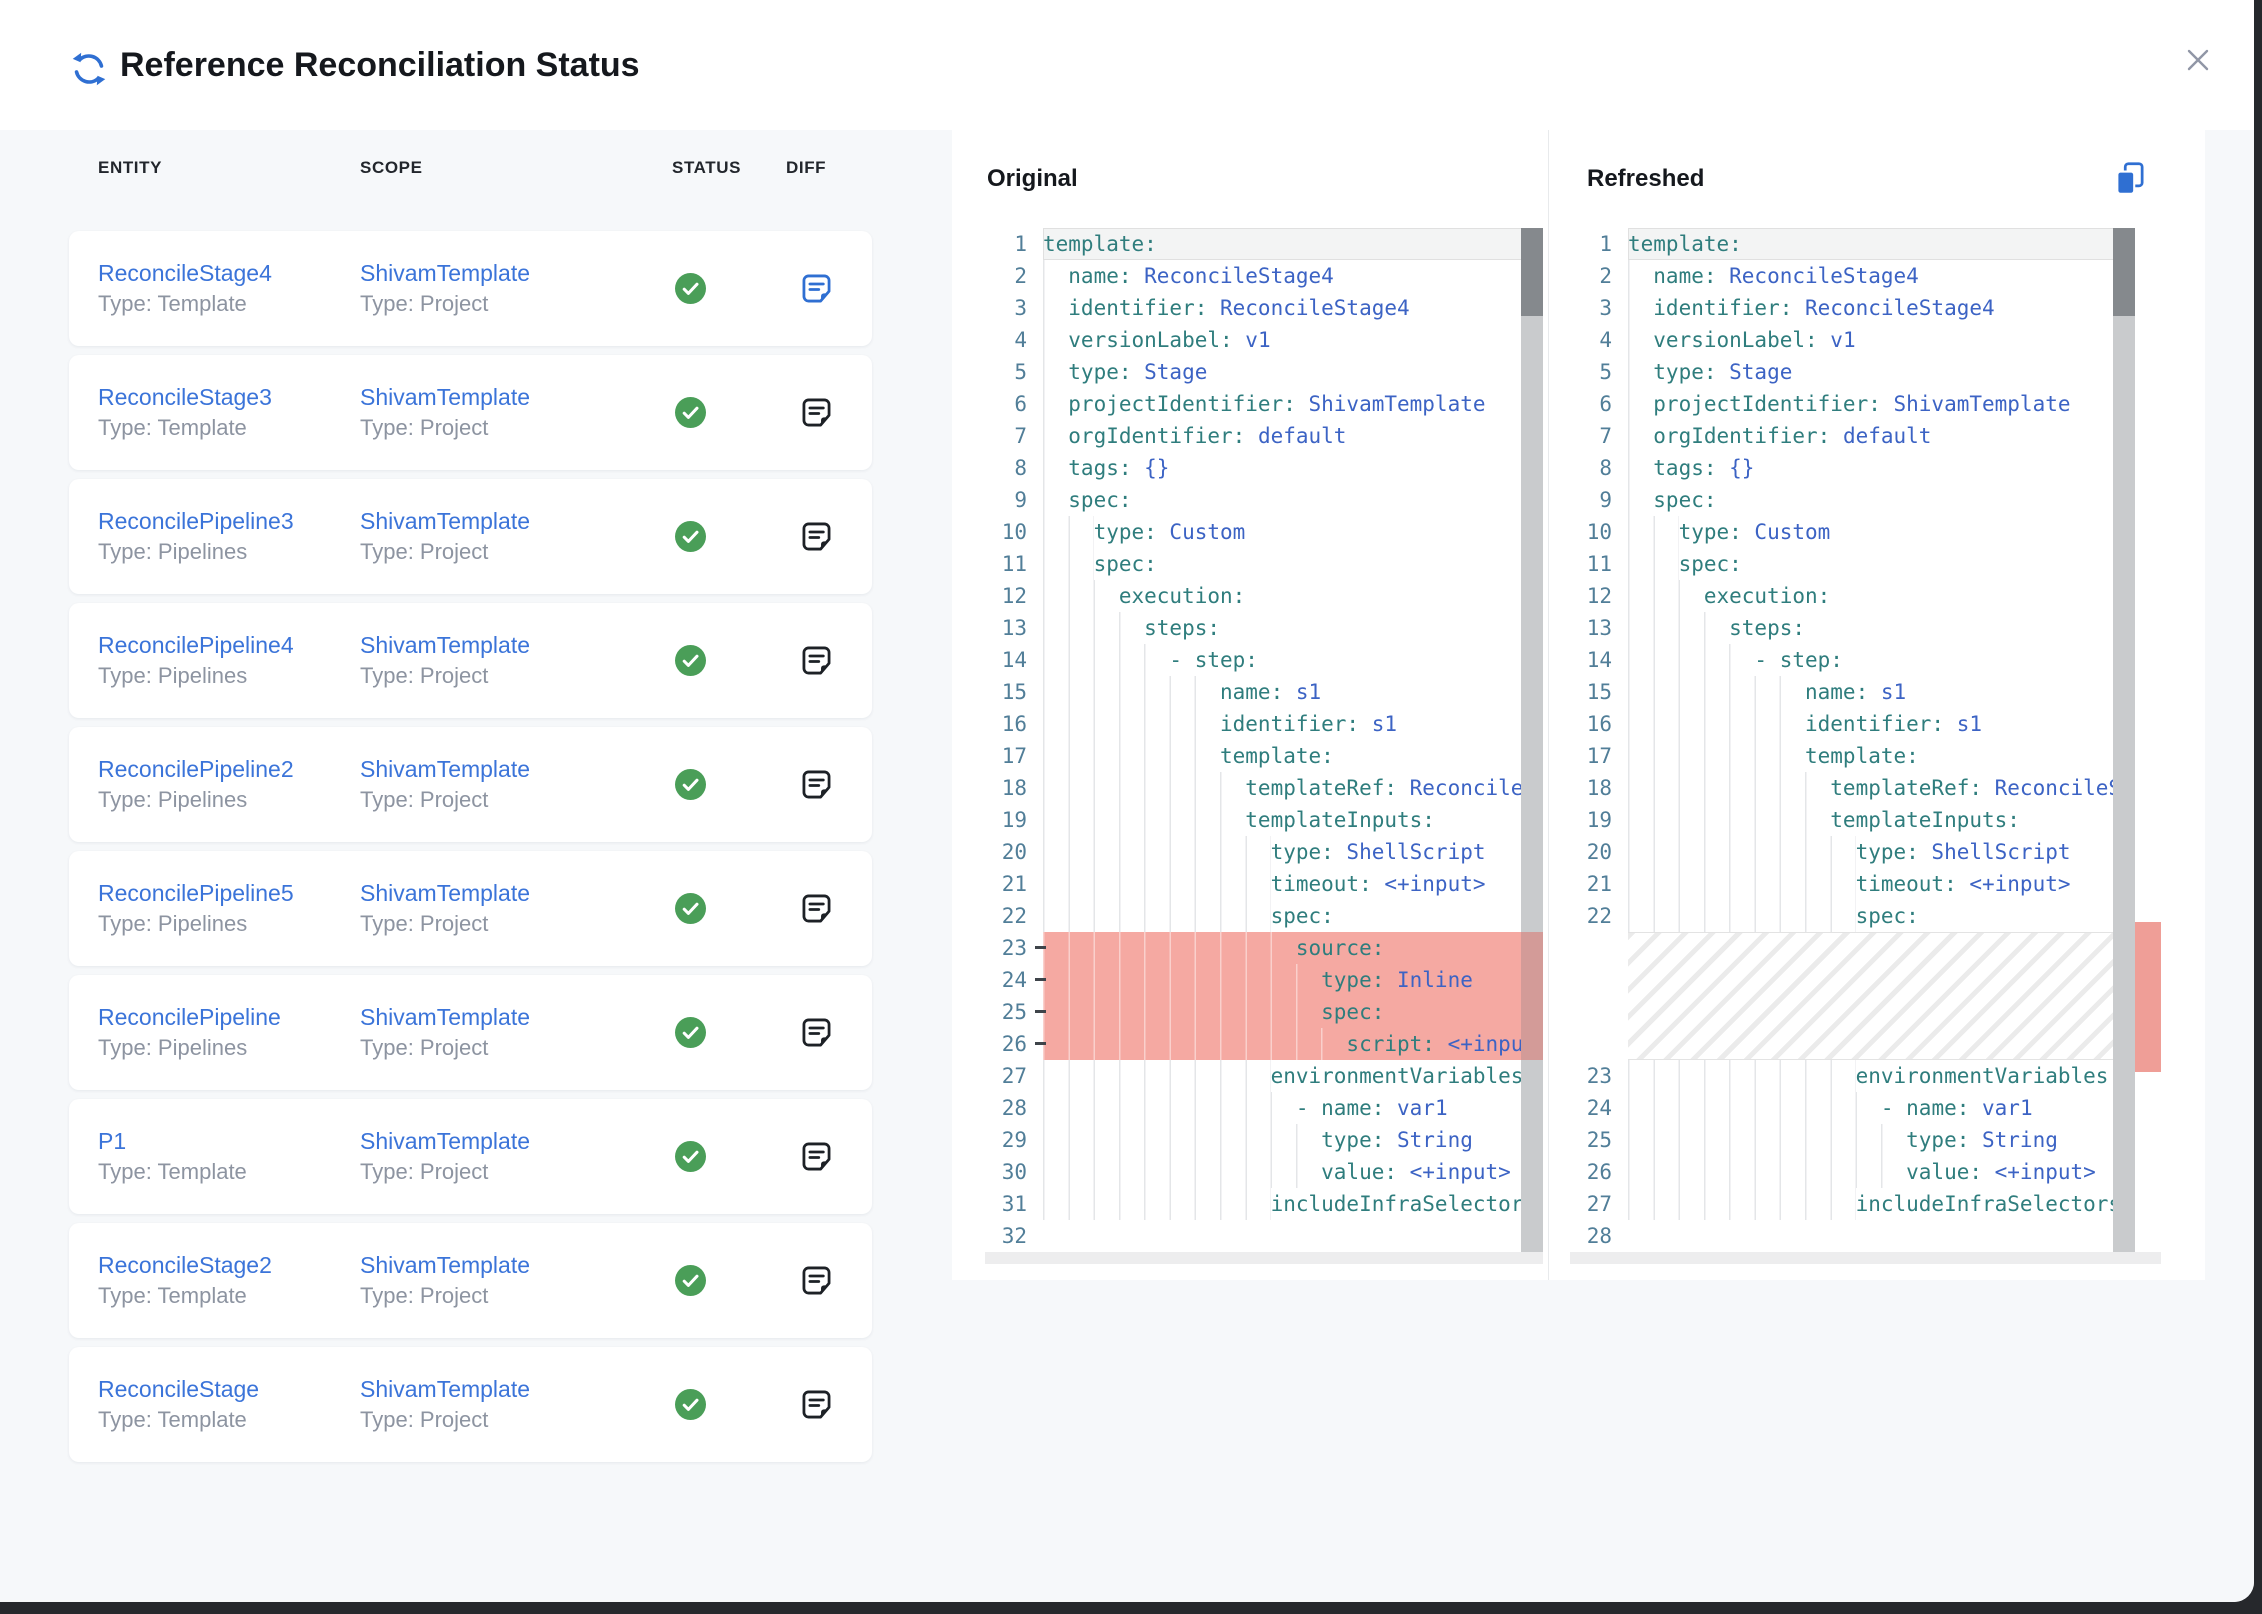 The height and width of the screenshot is (1614, 2262). I want to click on entity-cell: ReconcilePipeline5 Type: Pipelines, so click(223, 908).